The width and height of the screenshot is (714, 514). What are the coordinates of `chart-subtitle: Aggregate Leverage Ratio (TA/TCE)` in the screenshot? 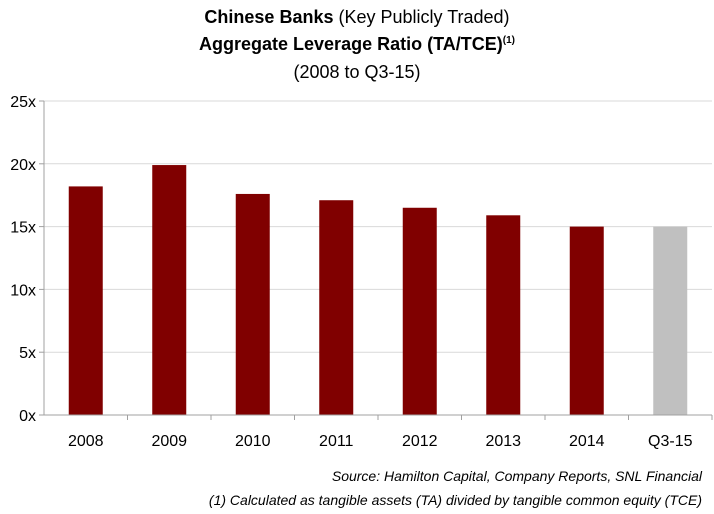 It's located at (351, 44).